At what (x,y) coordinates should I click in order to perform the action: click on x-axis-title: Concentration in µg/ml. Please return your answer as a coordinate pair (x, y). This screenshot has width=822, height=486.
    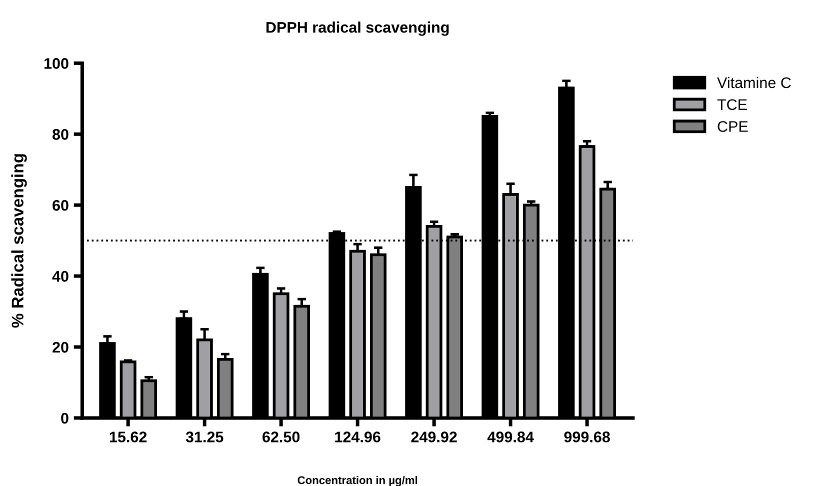
    Looking at the image, I should click on (358, 481).